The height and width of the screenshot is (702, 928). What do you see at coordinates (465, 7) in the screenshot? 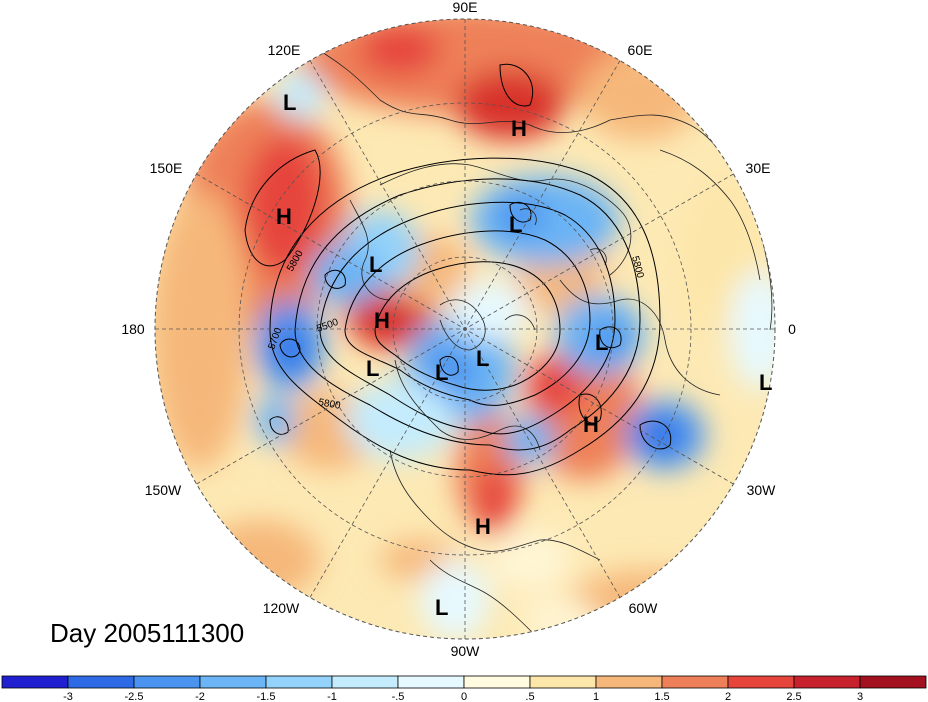
I see `lon-label-90e: 90E` at bounding box center [465, 7].